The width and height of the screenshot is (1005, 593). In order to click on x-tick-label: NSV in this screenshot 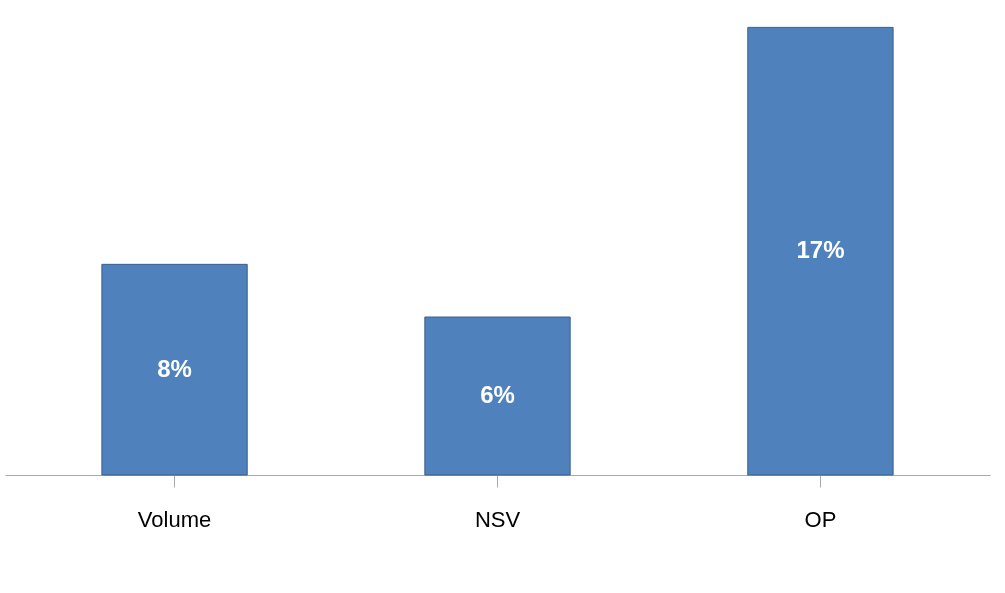, I will do `click(497, 519)`.